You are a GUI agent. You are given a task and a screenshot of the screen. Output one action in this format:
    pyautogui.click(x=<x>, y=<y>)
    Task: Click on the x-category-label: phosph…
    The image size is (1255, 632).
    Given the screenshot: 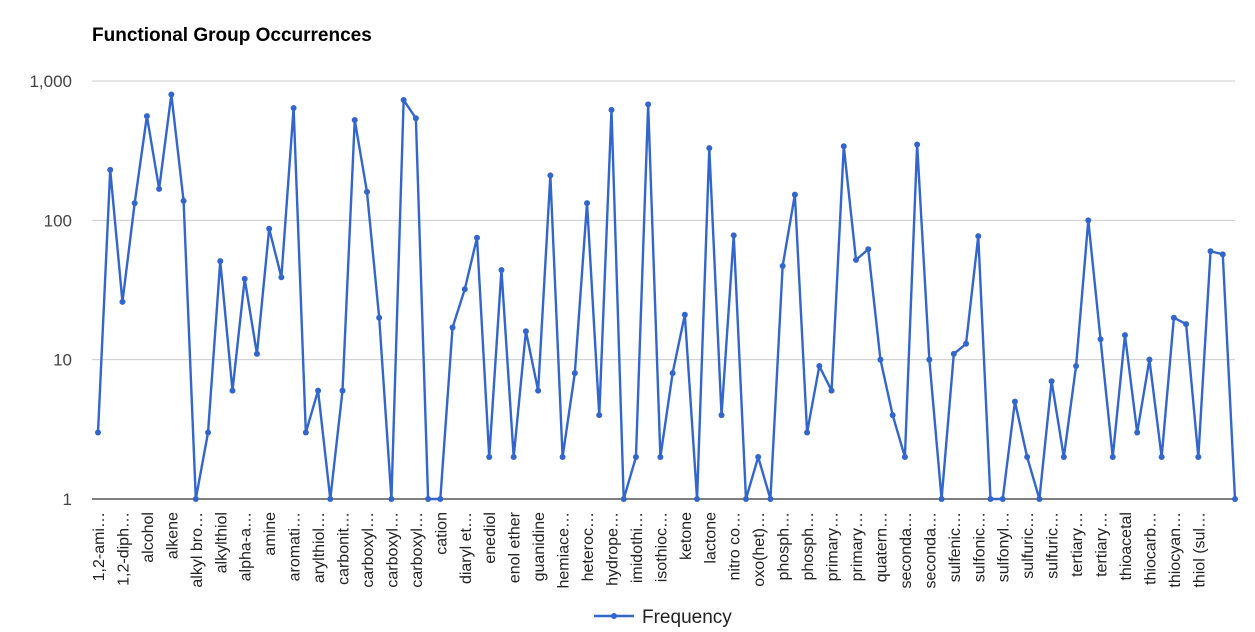 What is the action you would take?
    pyautogui.click(x=808, y=546)
    